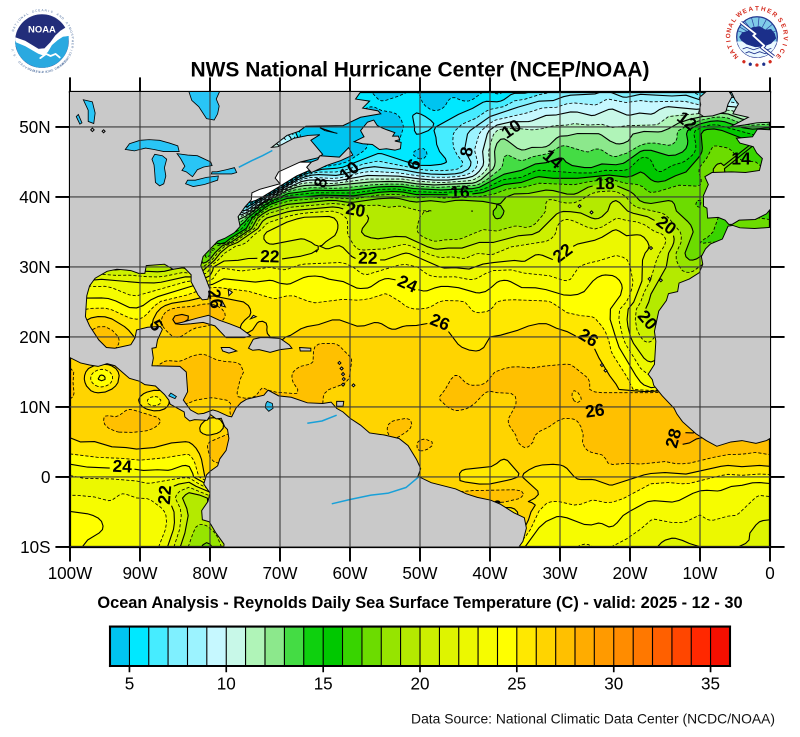 The width and height of the screenshot is (800, 737). I want to click on svg-text: 60W, so click(350, 573).